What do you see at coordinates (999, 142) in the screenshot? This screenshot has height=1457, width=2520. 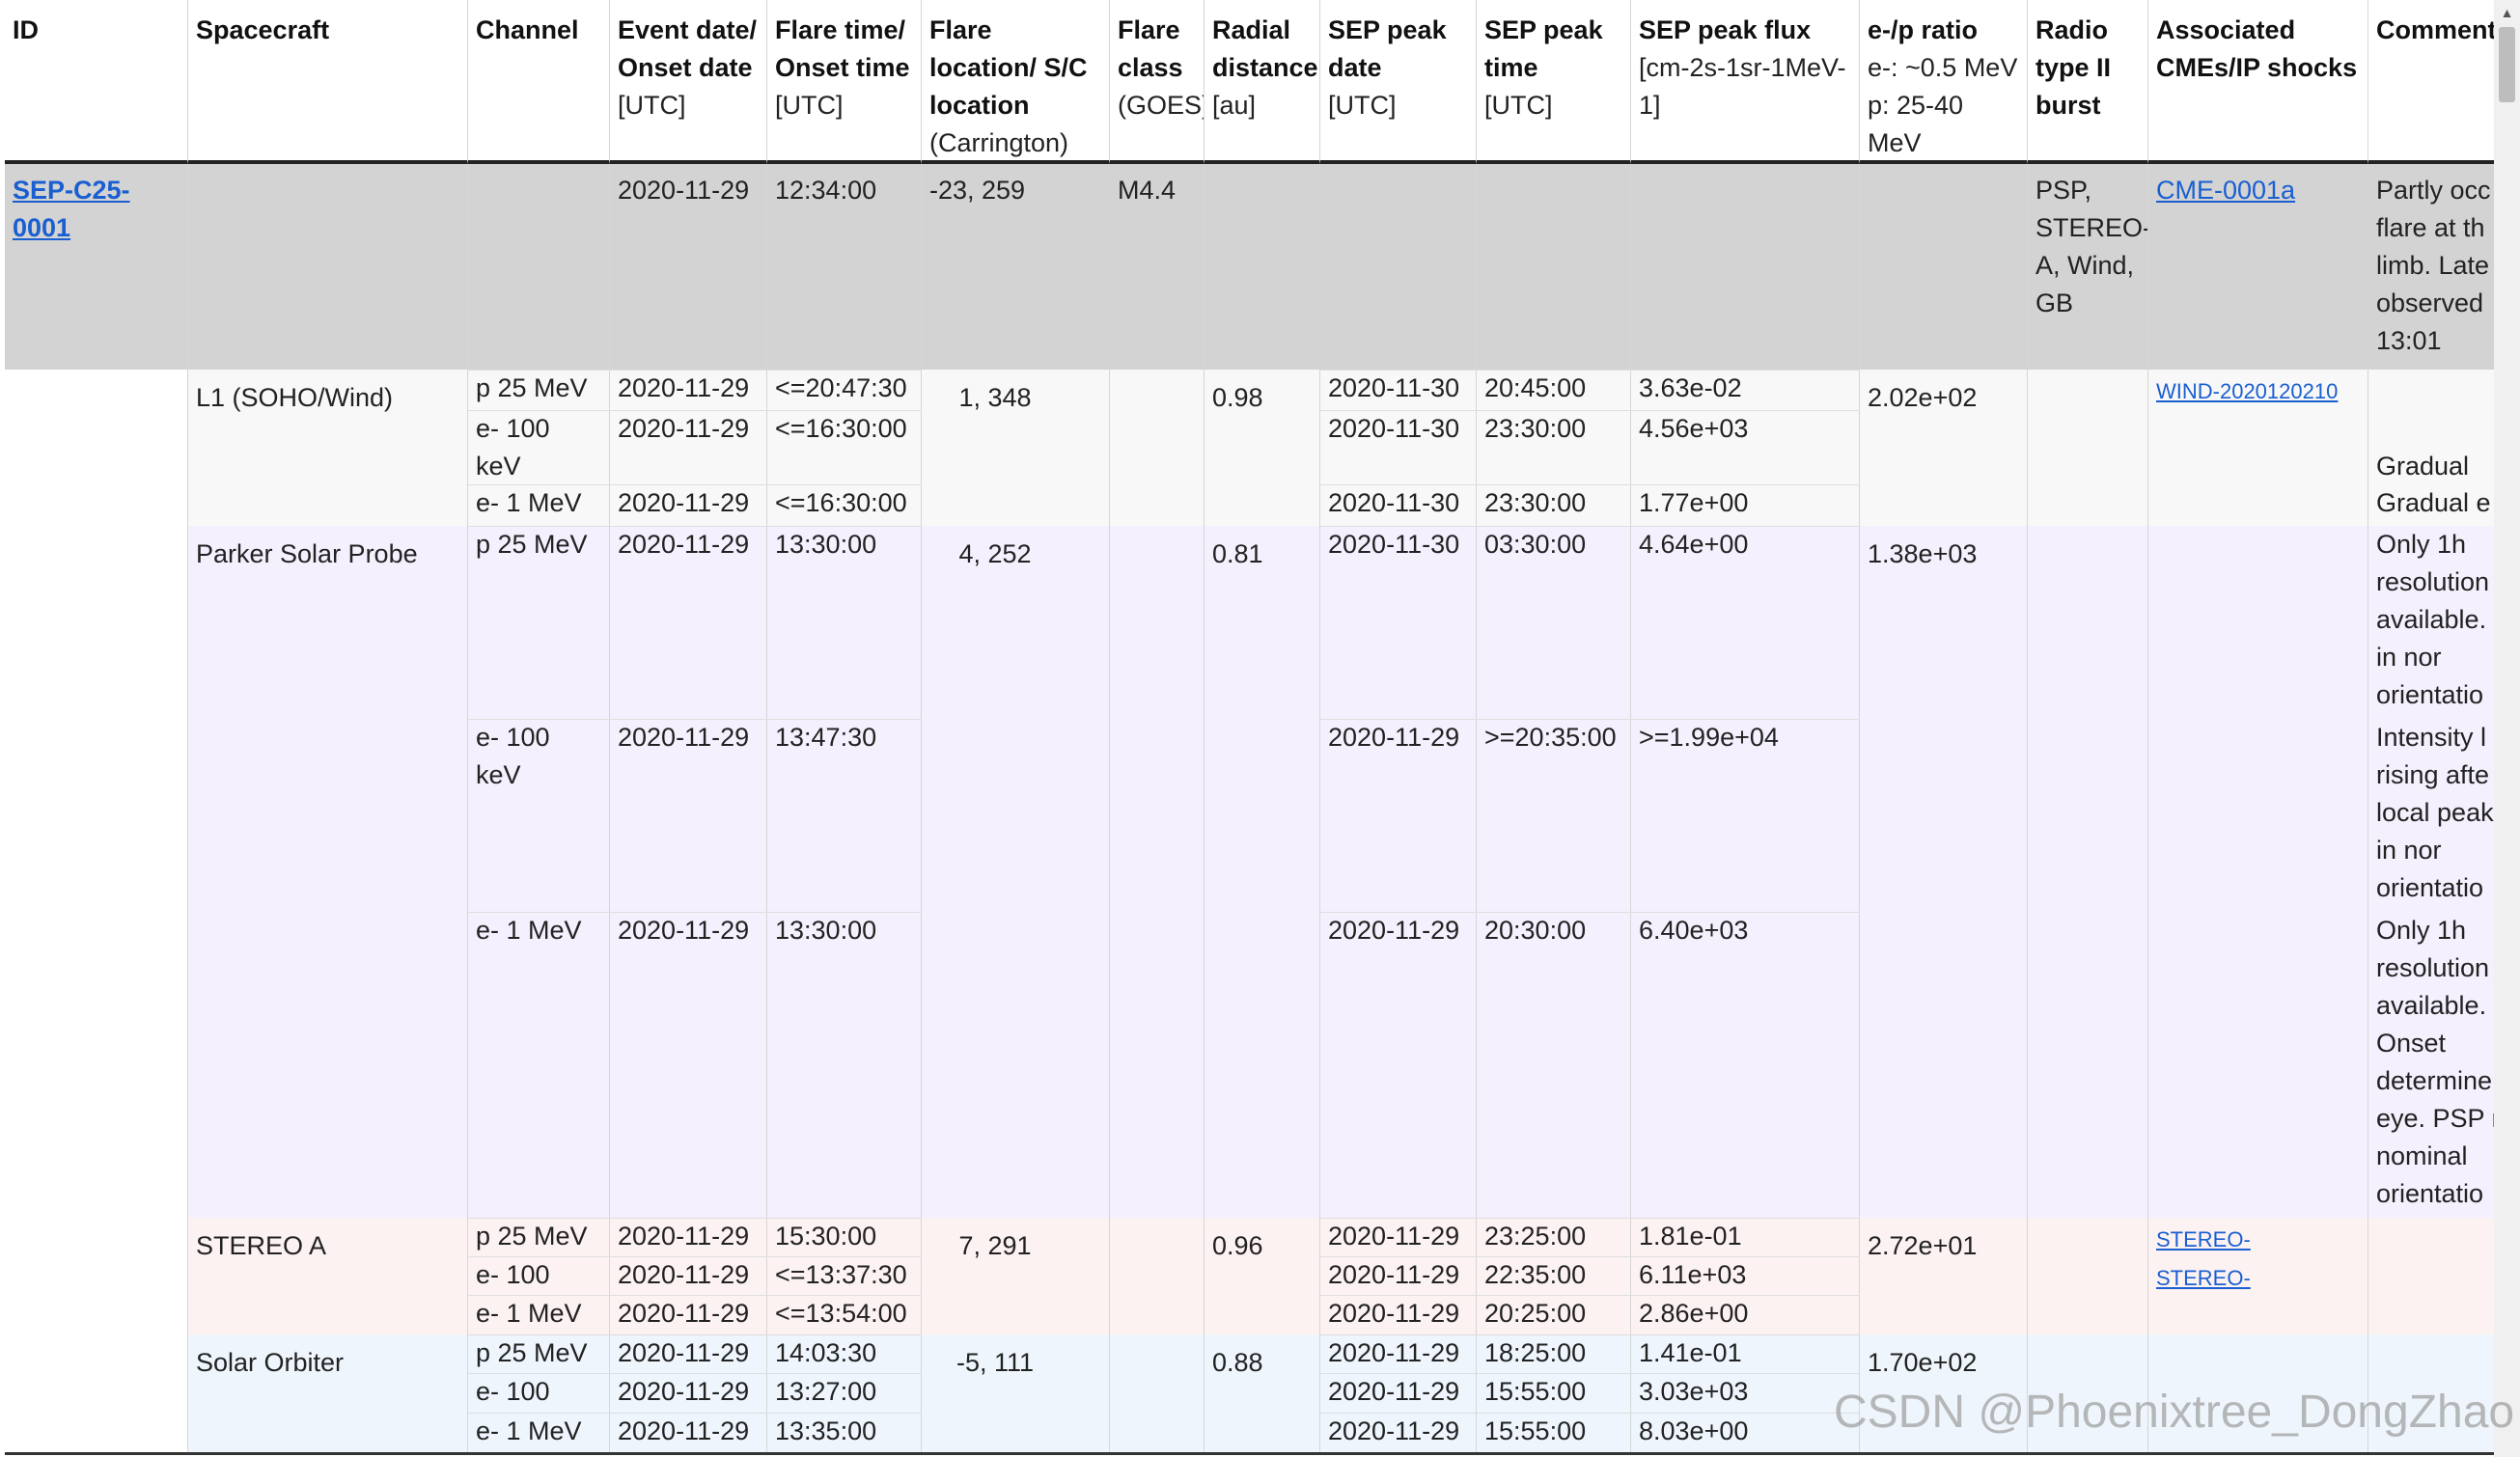 I see `header-flare_location-unit: (Carrington) lat., lon. [deg]` at bounding box center [999, 142].